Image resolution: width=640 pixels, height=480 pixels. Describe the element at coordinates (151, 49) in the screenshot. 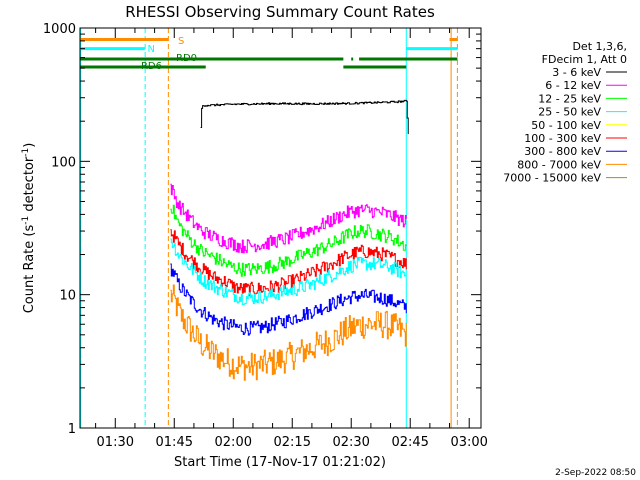

I see `state-bar-label-n: N` at that location.